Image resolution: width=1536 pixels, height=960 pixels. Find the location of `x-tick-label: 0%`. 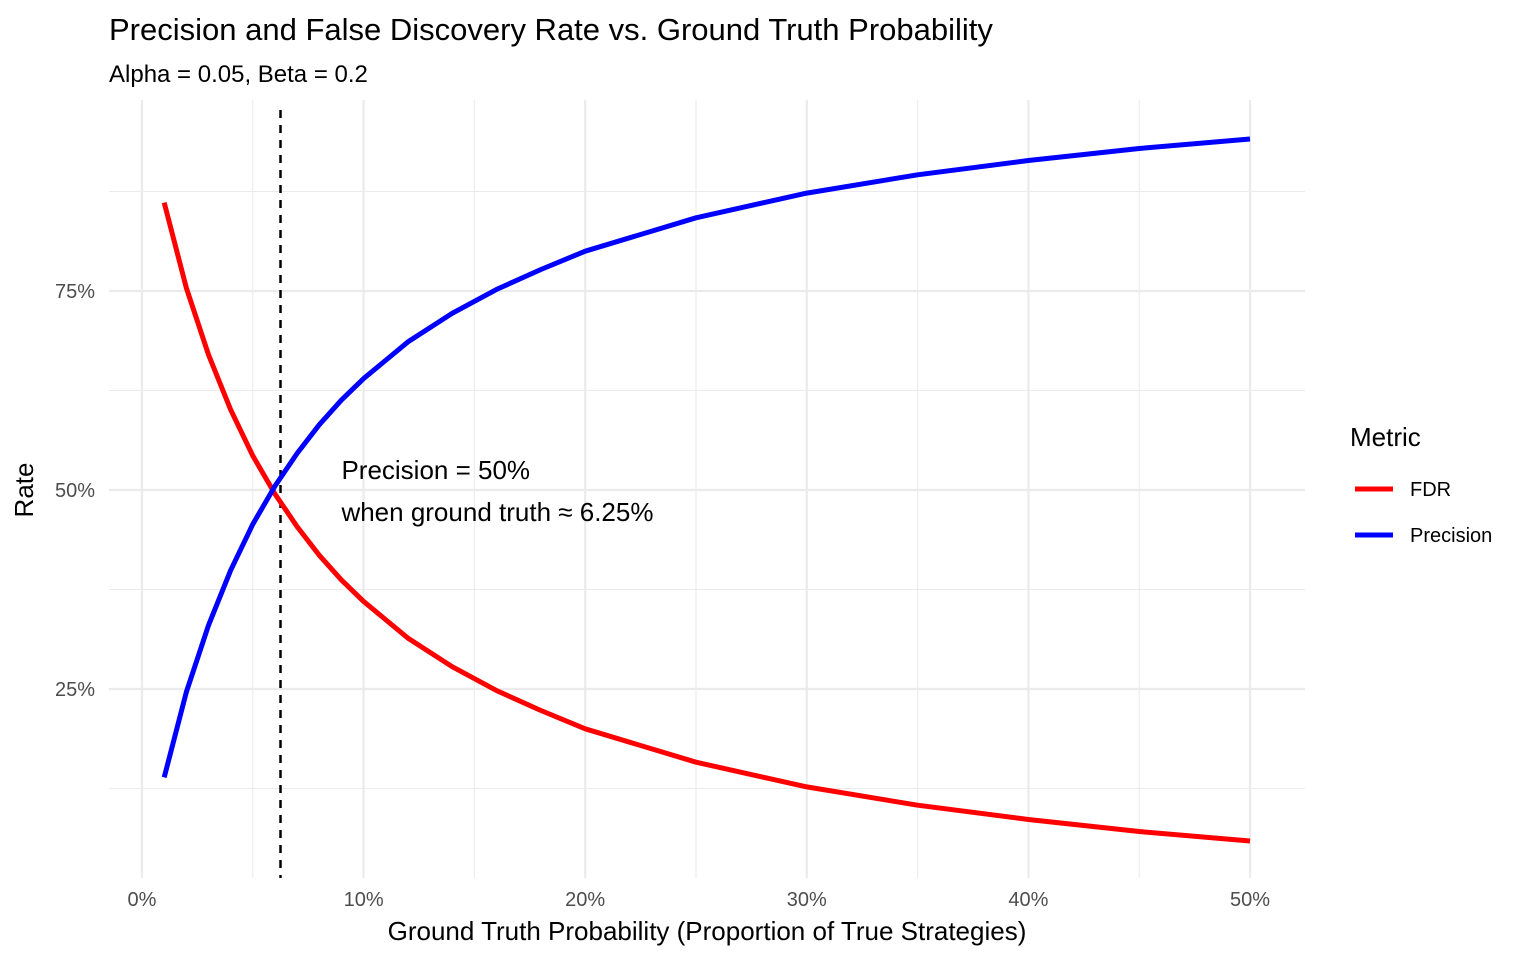

x-tick-label: 0% is located at coordinates (142, 900).